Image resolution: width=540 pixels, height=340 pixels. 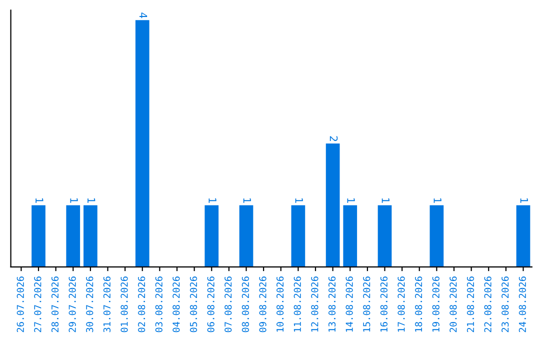 What do you see at coordinates (280, 304) in the screenshot?
I see `x-tick-label: 10.08.2026` at bounding box center [280, 304].